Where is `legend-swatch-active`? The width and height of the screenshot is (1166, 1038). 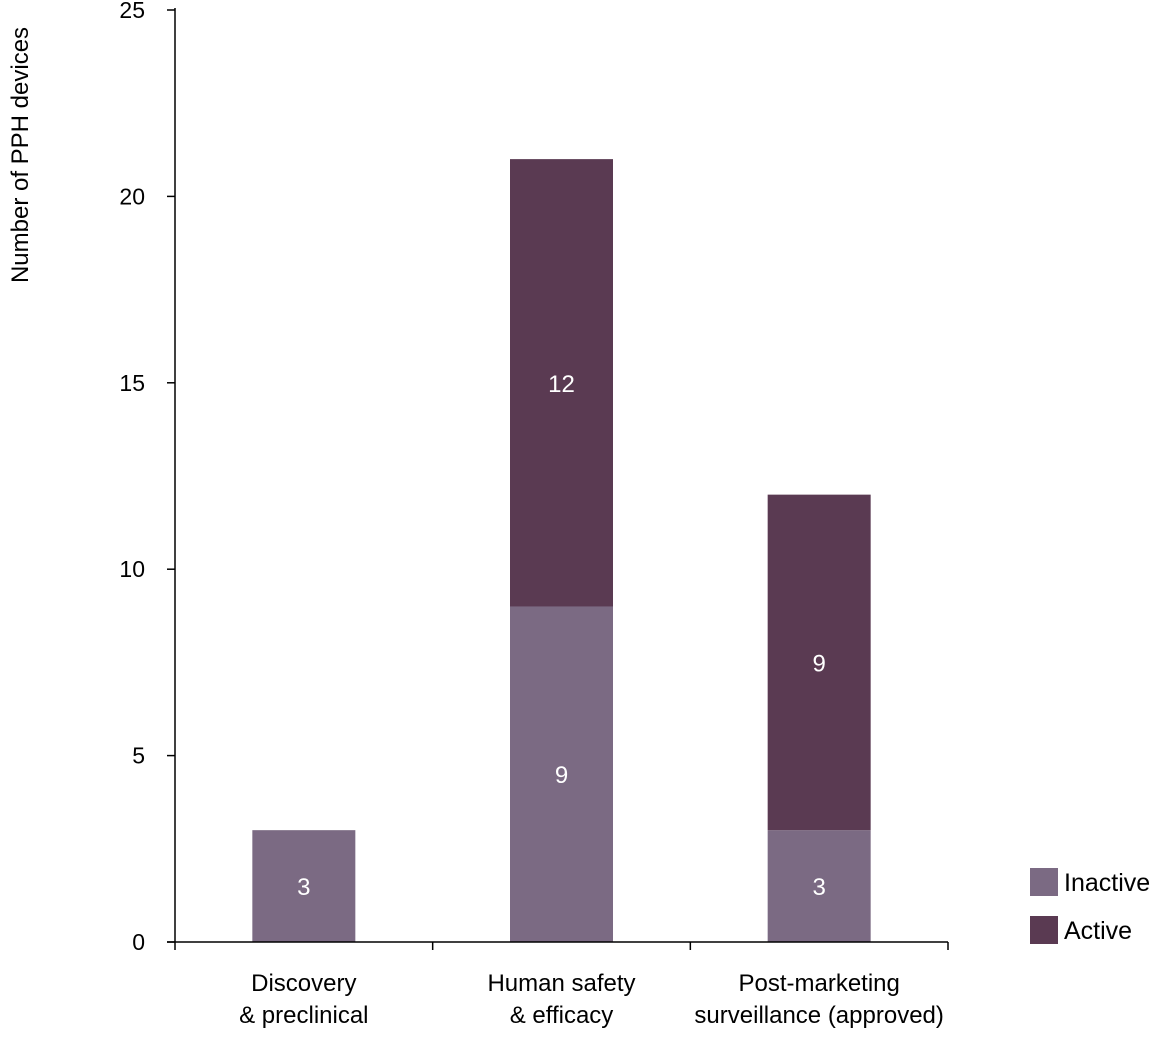 legend-swatch-active is located at coordinates (1044, 930).